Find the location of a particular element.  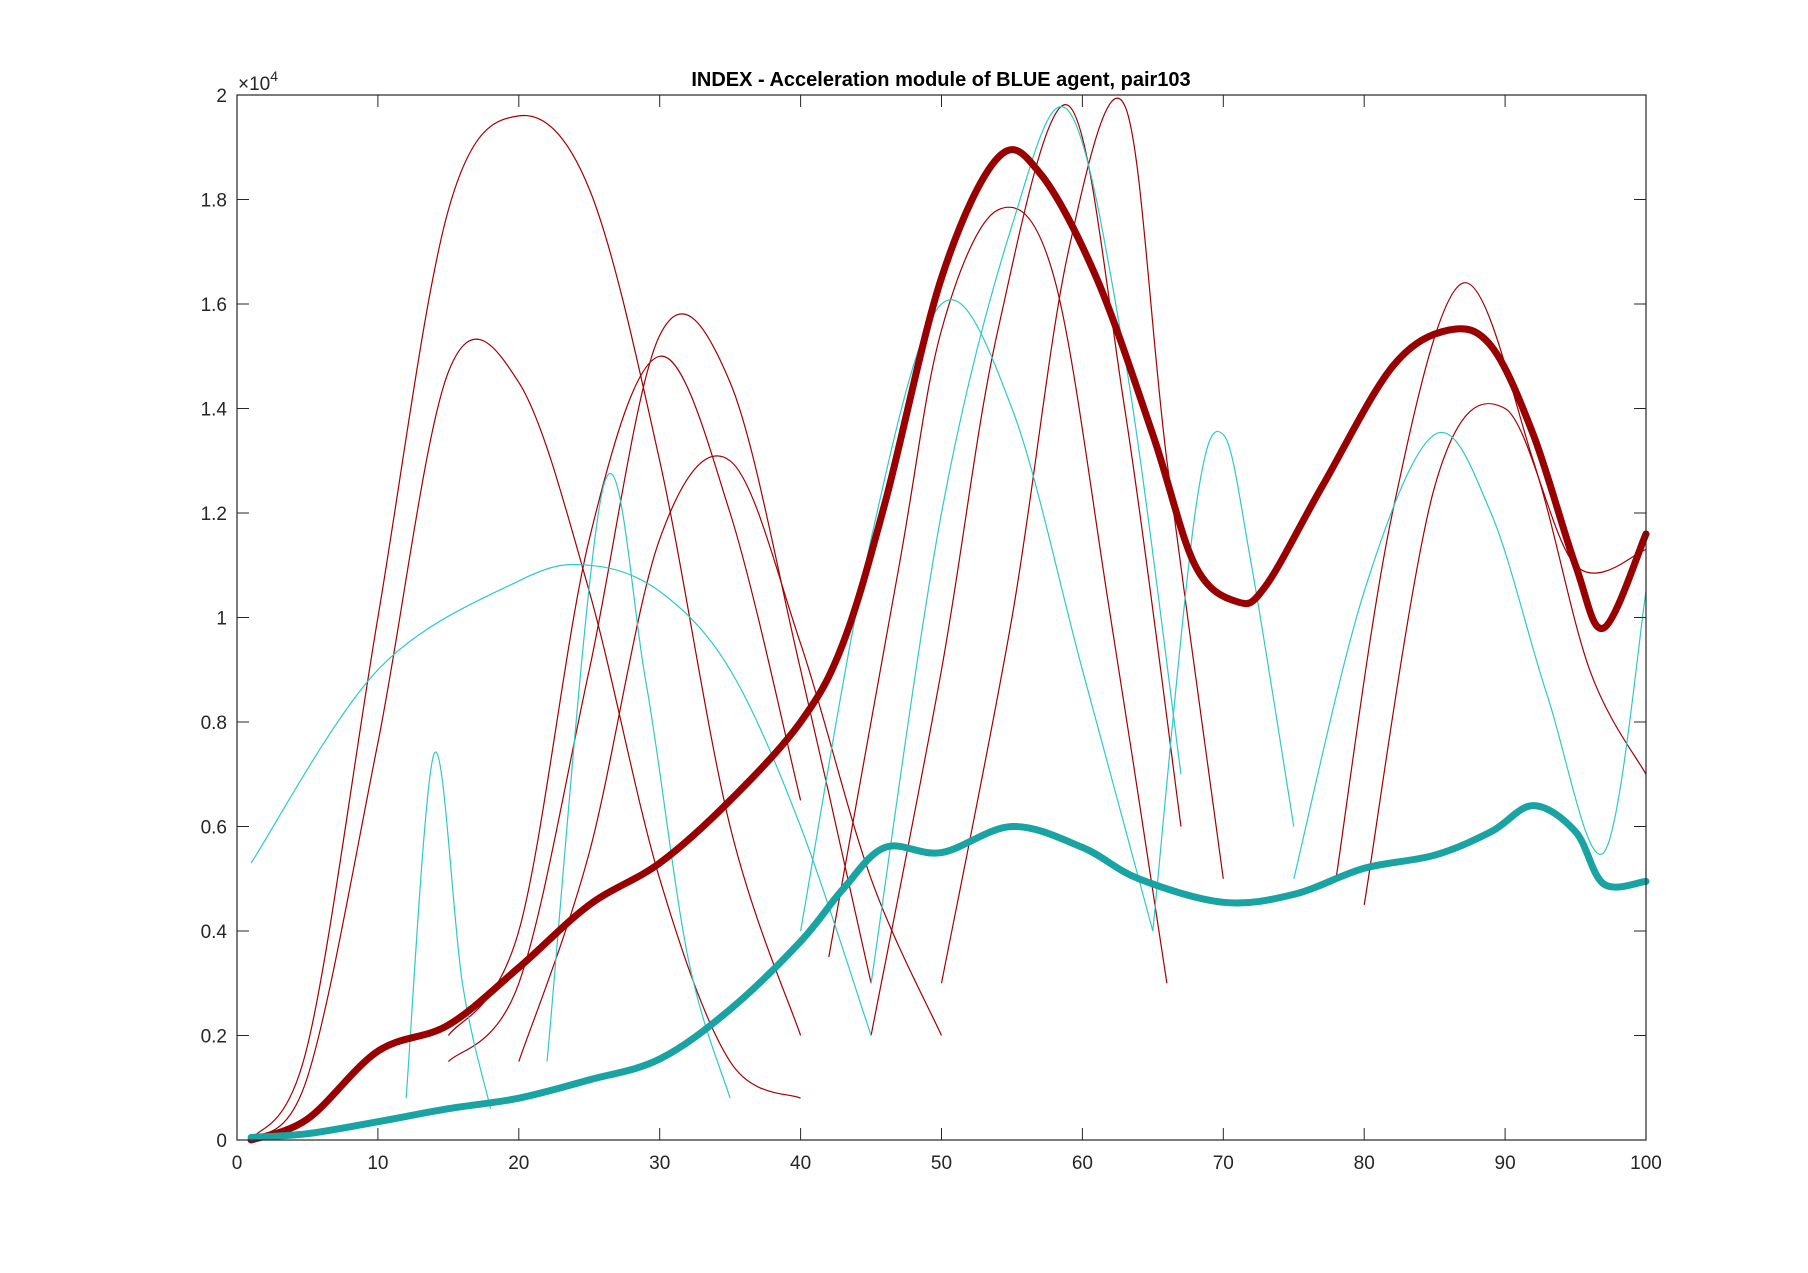

y-tick-label: 2 is located at coordinates (221, 96).